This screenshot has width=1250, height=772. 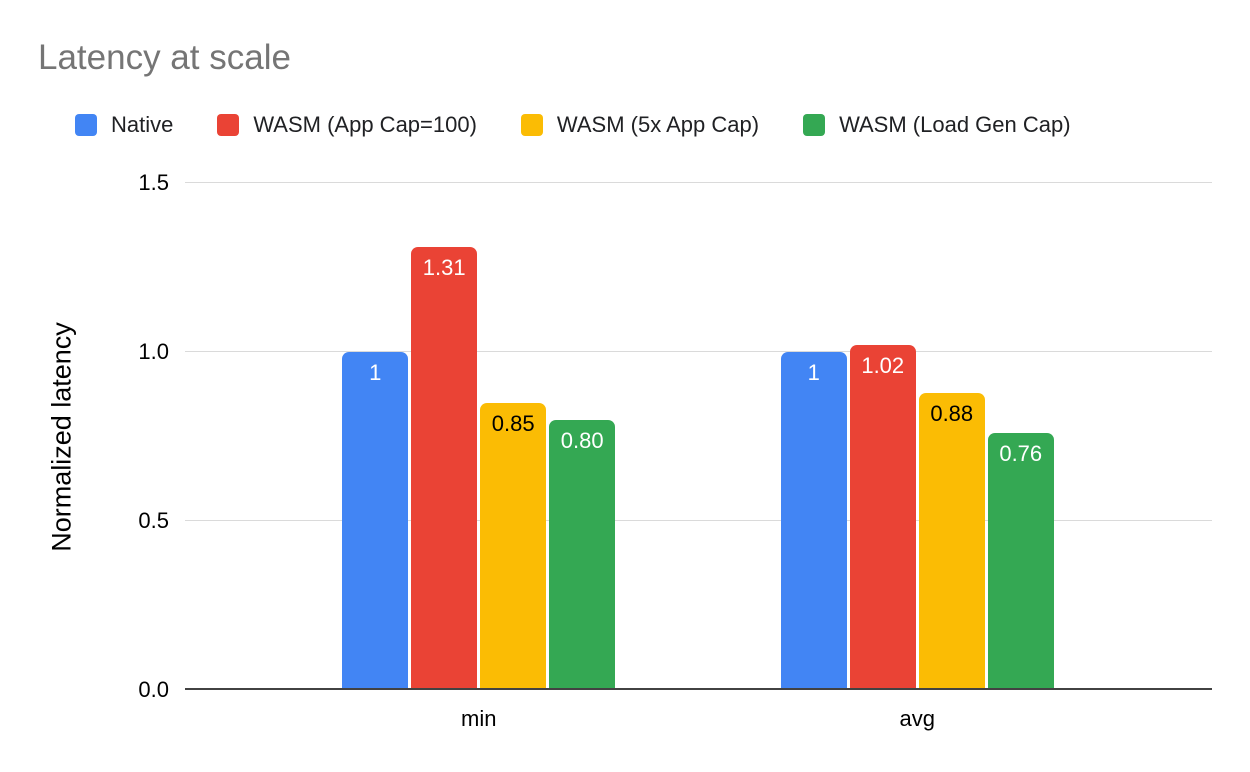 What do you see at coordinates (698, 182) in the screenshot?
I see `gridline-1.5` at bounding box center [698, 182].